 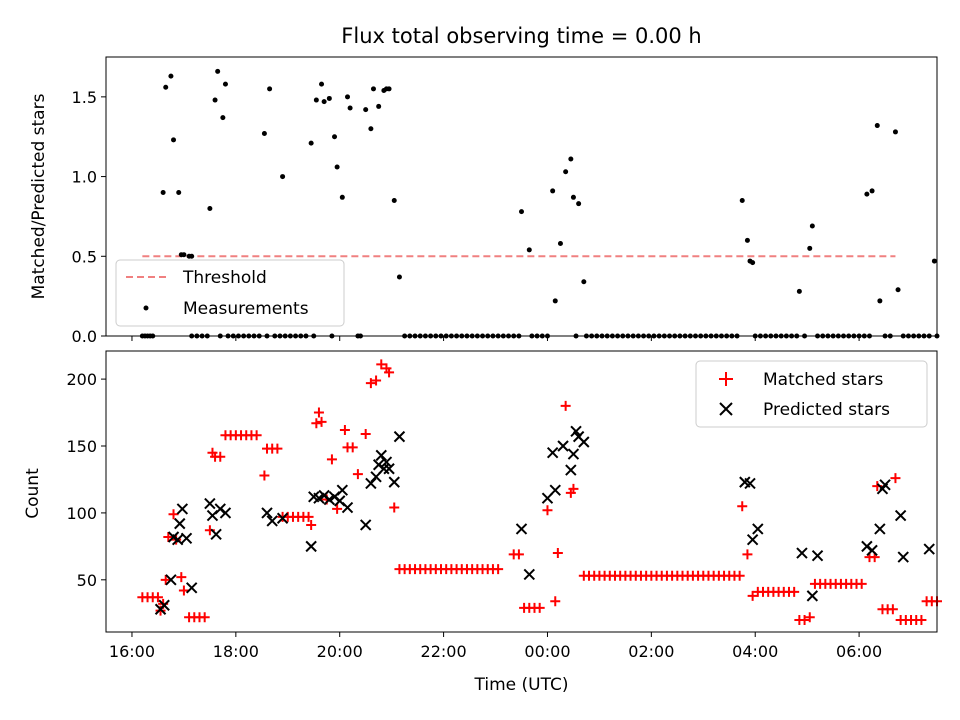 I want to click on top-legend-frame, so click(x=230, y=293).